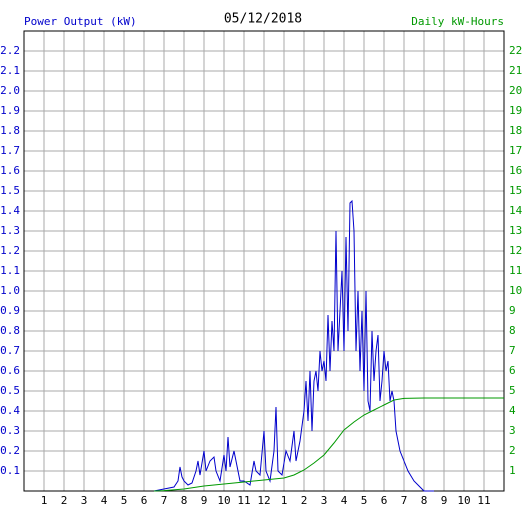 The height and width of the screenshot is (514, 527). What do you see at coordinates (512, 450) in the screenshot?
I see `y2-tick-label: 2` at bounding box center [512, 450].